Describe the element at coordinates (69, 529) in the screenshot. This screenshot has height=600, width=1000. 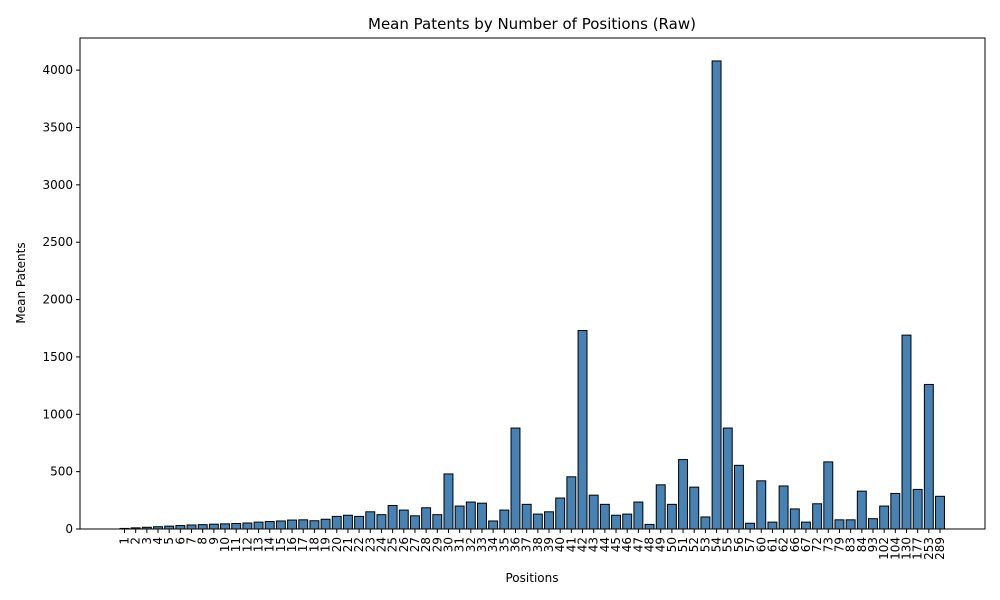
I see `y-tick-label: 0` at that location.